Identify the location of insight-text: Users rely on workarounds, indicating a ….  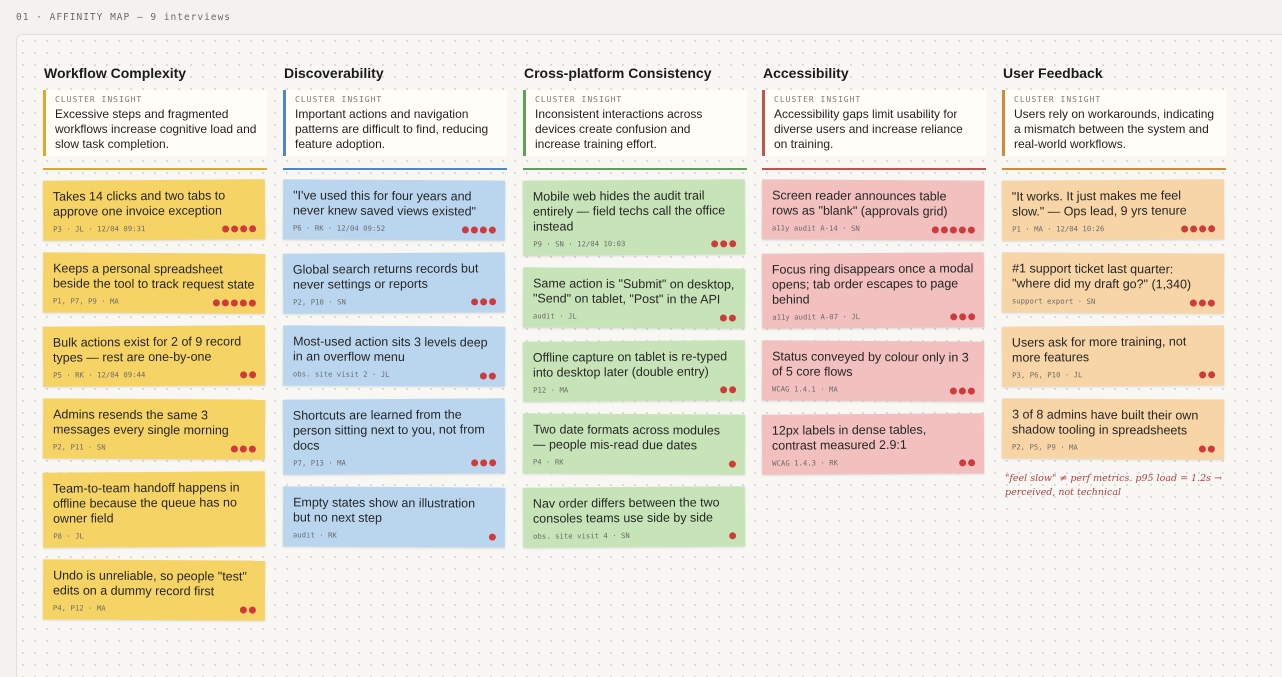
(1114, 129).